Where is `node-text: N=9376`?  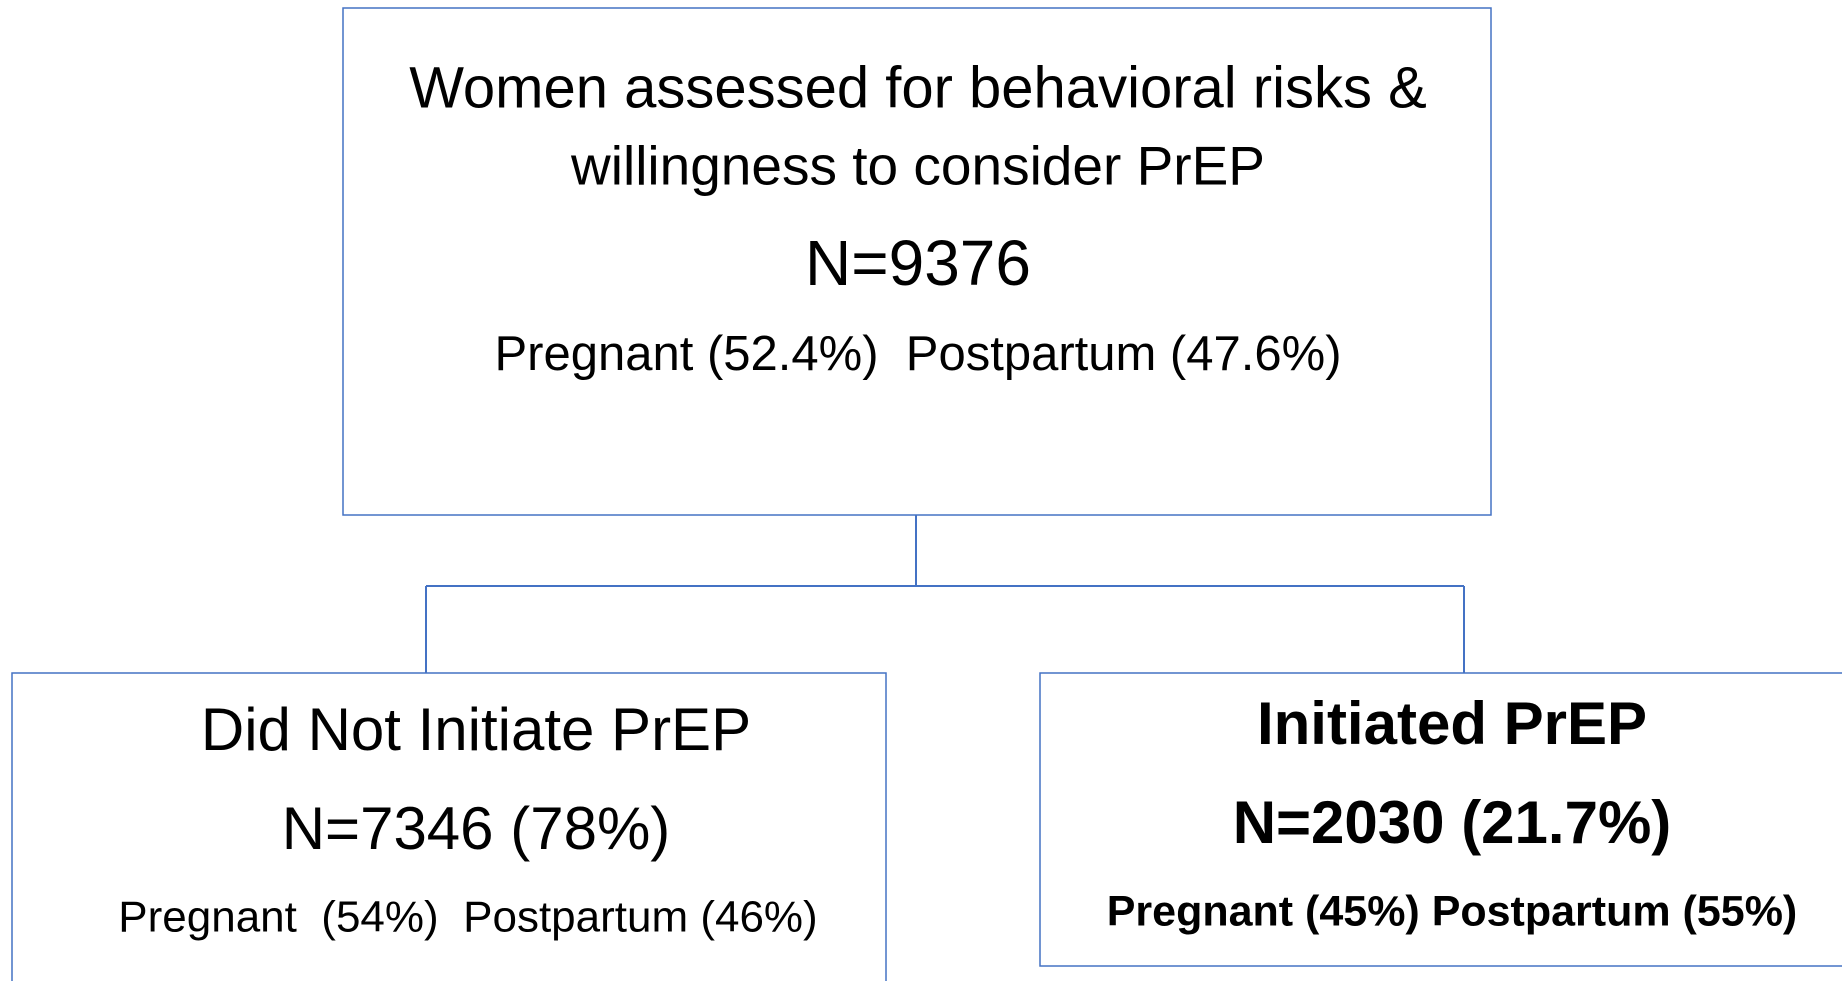
node-text: N=9376 is located at coordinates (918, 263).